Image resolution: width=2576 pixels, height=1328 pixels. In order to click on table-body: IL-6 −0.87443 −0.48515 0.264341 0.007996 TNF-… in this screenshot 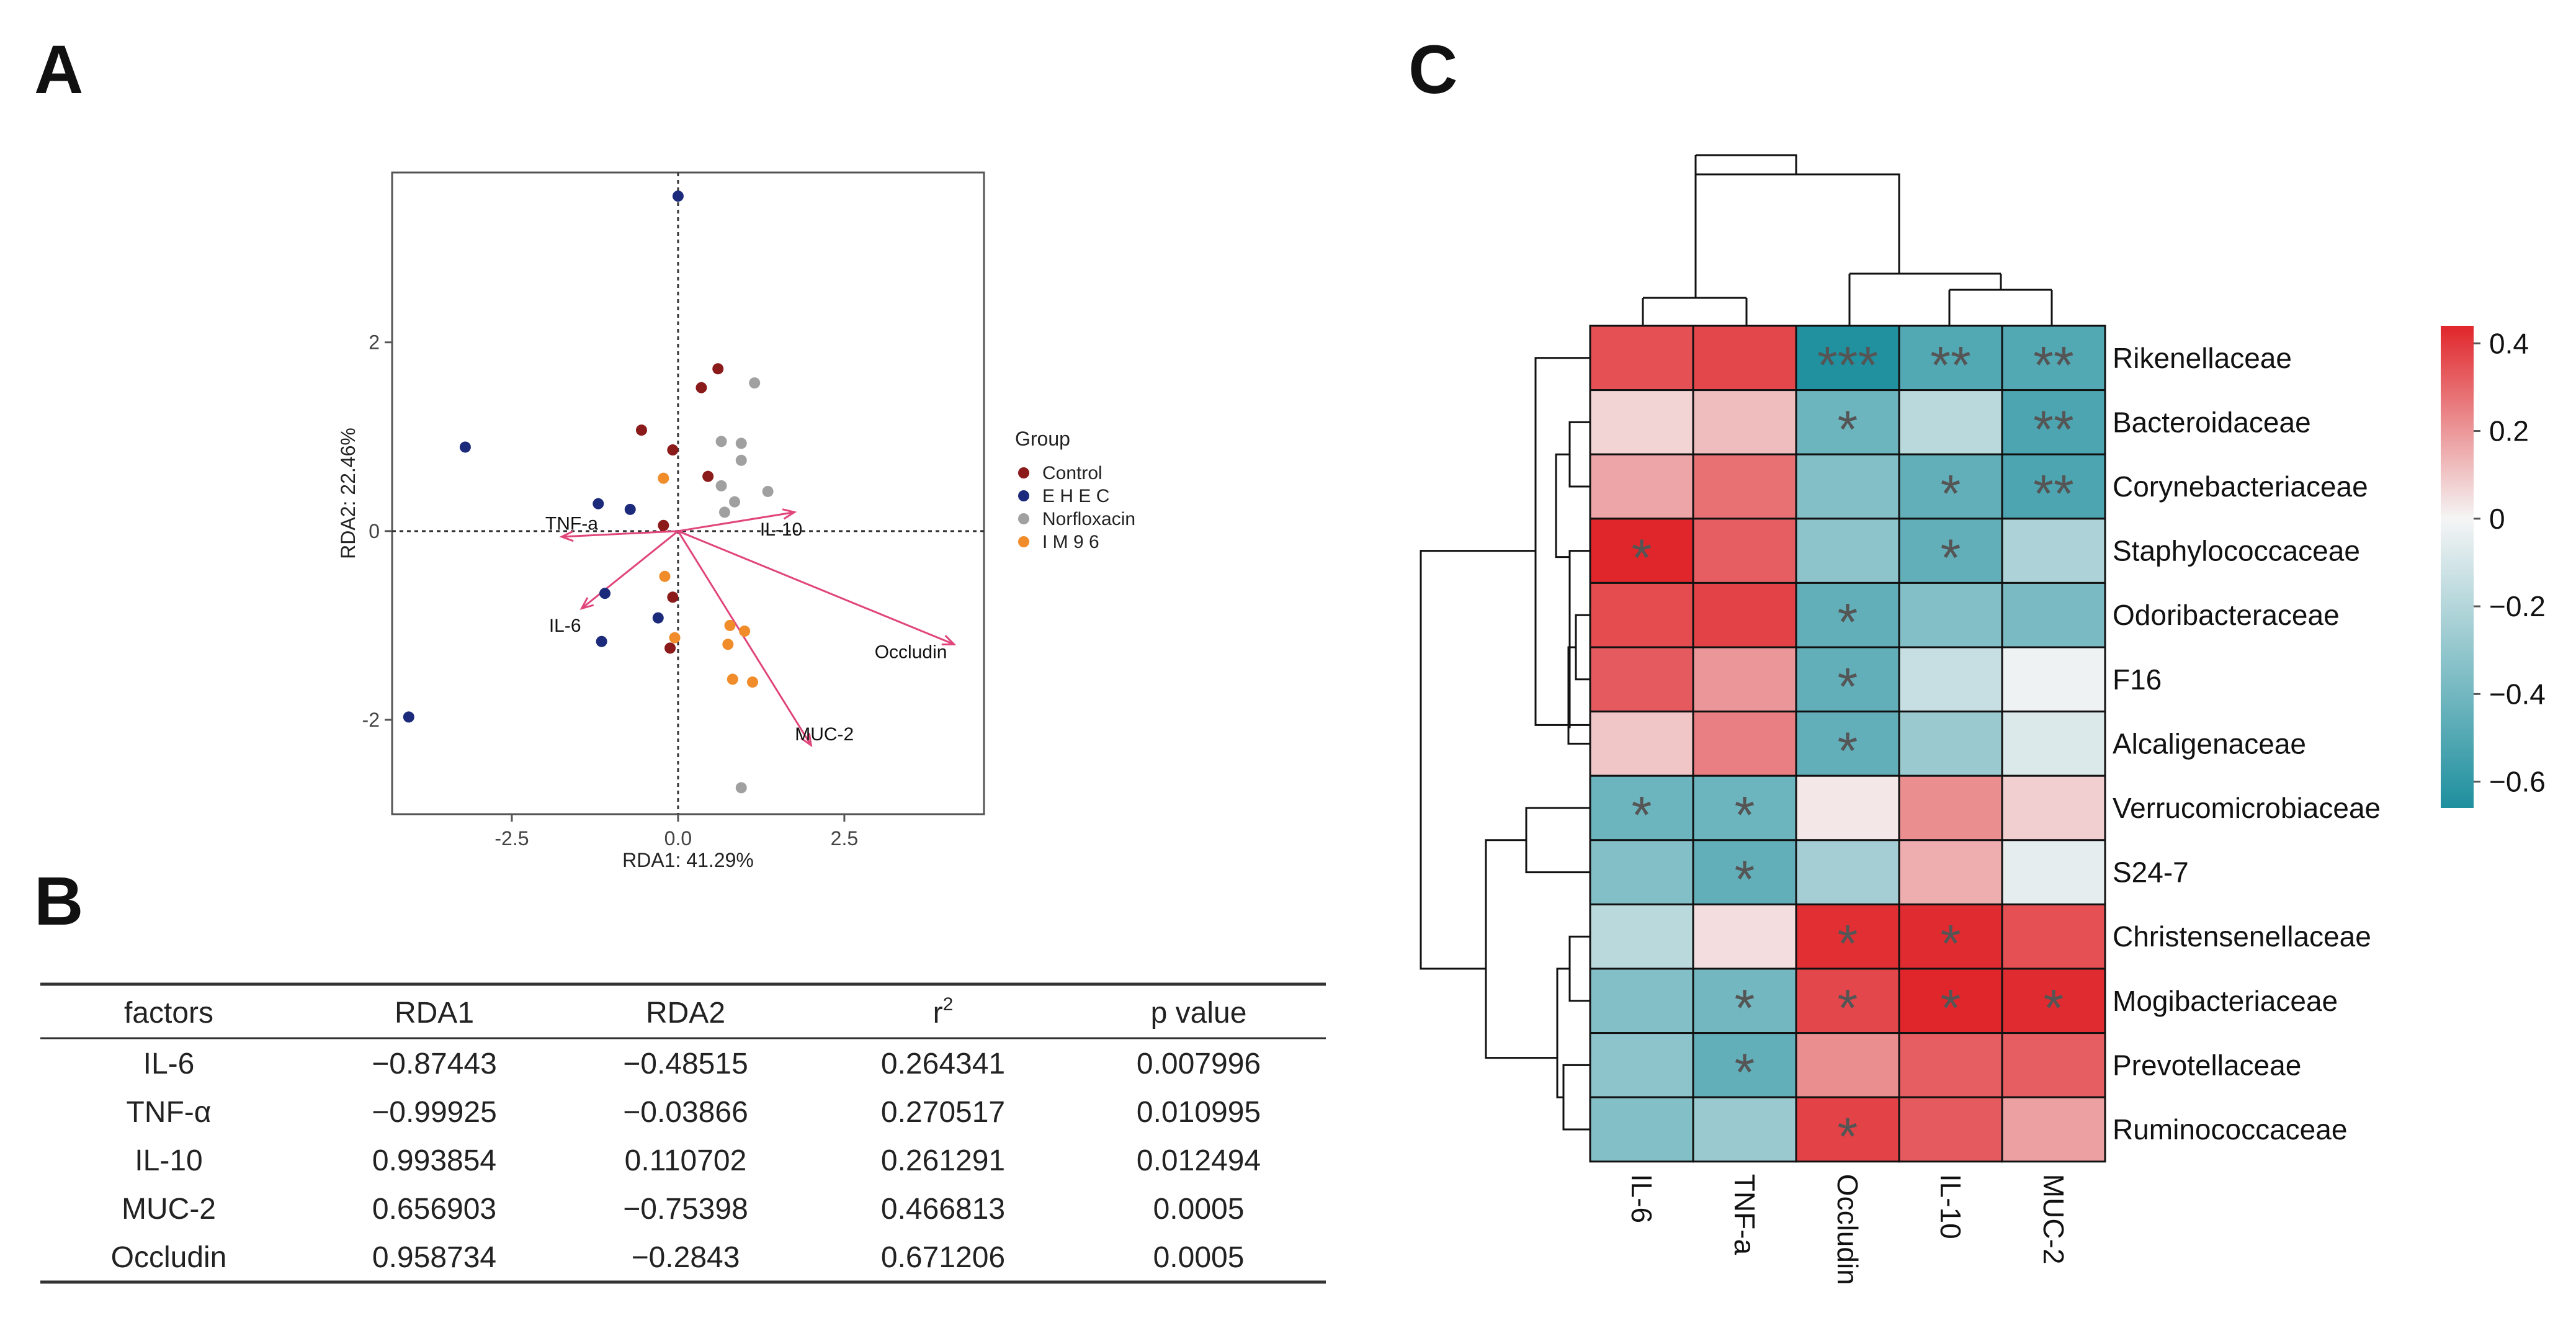, I will do `click(686, 1161)`.